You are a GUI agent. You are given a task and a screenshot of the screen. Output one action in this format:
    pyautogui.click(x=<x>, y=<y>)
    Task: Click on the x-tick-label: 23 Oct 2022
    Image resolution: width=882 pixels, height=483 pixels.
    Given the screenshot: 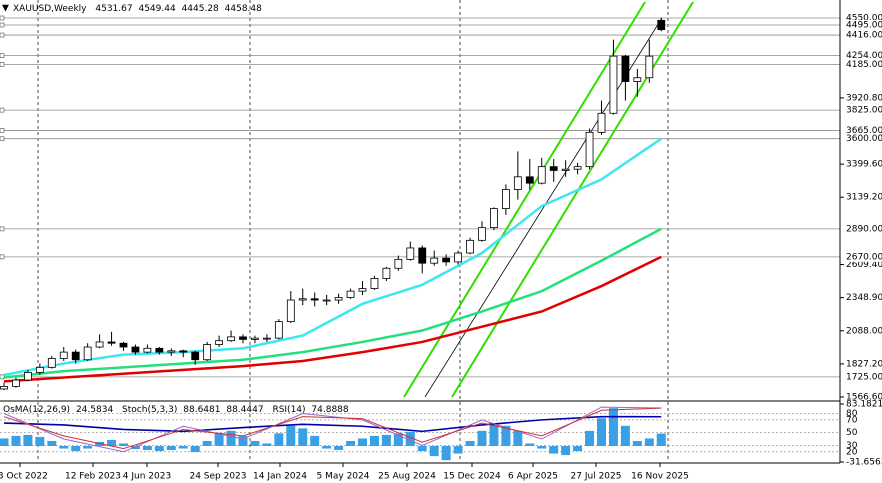 What is the action you would take?
    pyautogui.click(x=24, y=477)
    